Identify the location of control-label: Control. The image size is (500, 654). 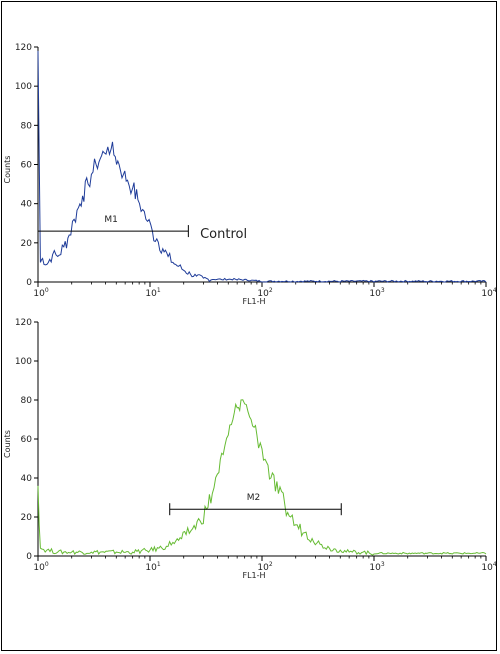
(223, 234).